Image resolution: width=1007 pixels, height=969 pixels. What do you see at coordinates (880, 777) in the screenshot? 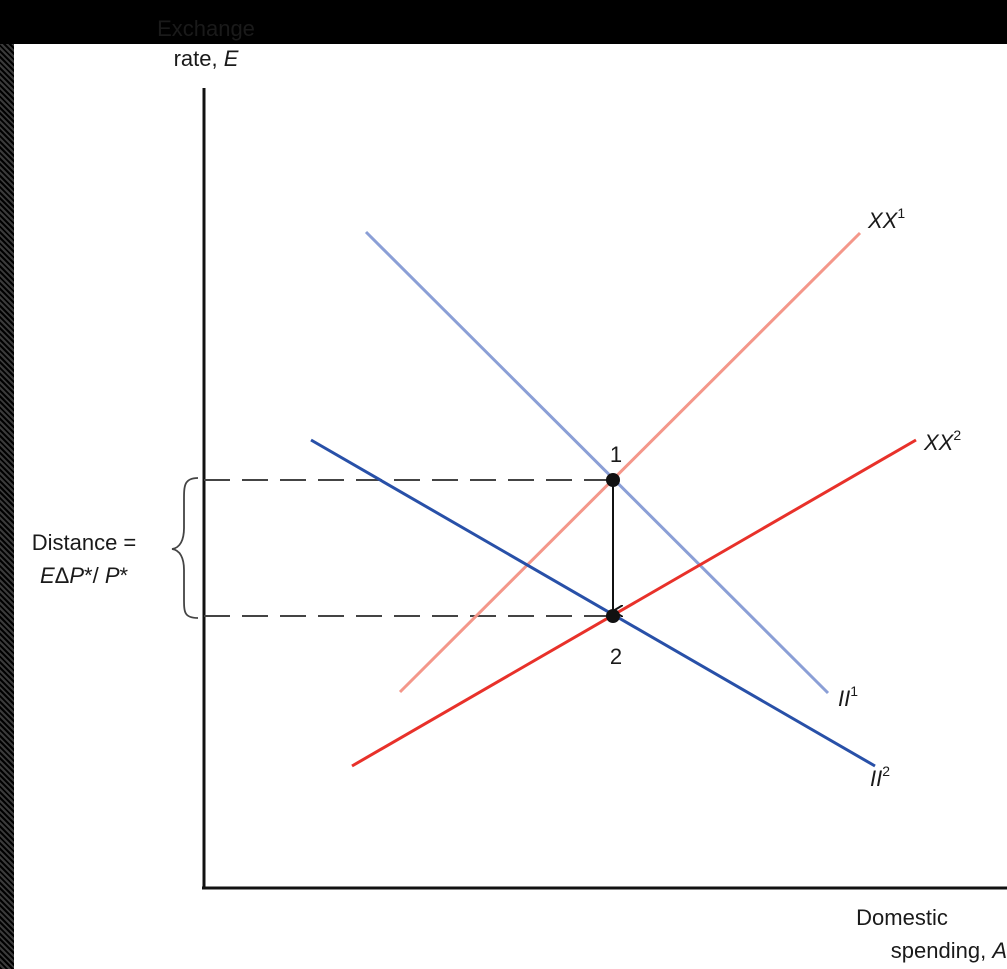
I see `label-ii2: II2` at bounding box center [880, 777].